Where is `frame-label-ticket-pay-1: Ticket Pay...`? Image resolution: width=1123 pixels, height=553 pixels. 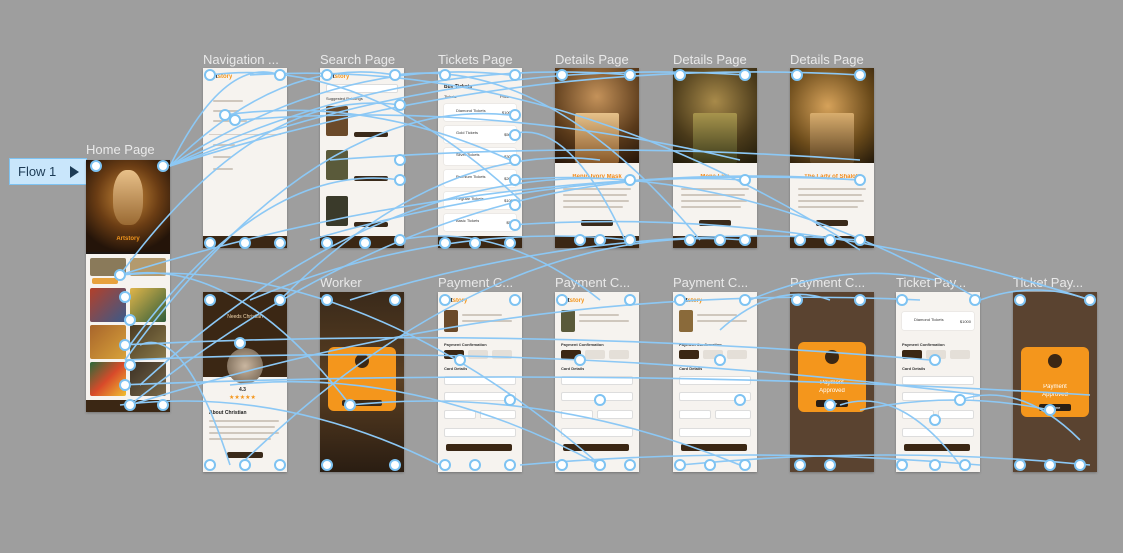 frame-label-ticket-pay-1: Ticket Pay... is located at coordinates (931, 282).